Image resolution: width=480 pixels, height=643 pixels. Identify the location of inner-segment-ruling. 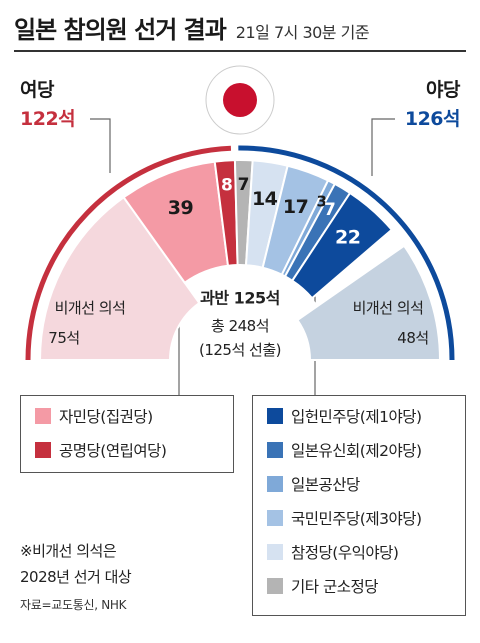
(119, 278).